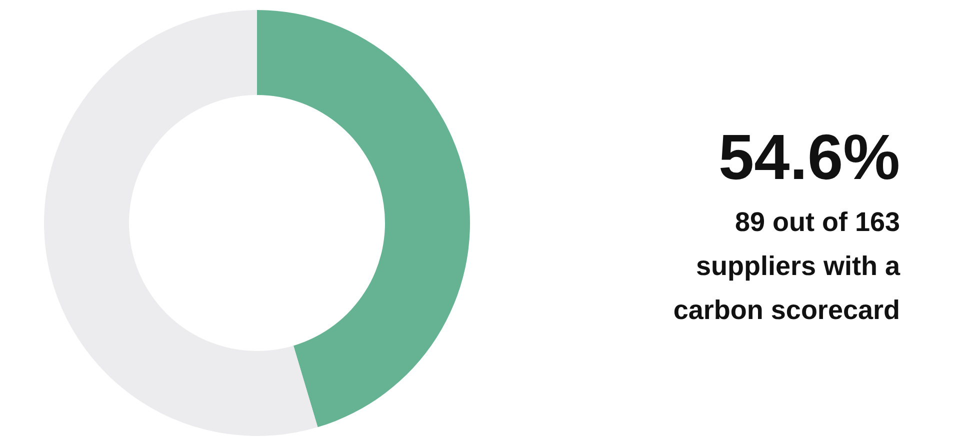 This screenshot has height=438, width=958. I want to click on text: 89 out of 163 suppliers with a carbon scorecard, so click(787, 266).